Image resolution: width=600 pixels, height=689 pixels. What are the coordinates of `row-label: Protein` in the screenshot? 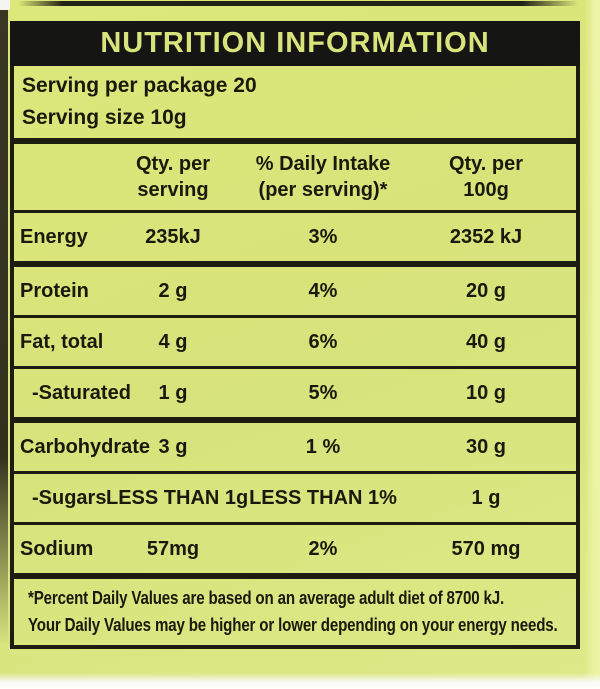 It's located at (54, 290).